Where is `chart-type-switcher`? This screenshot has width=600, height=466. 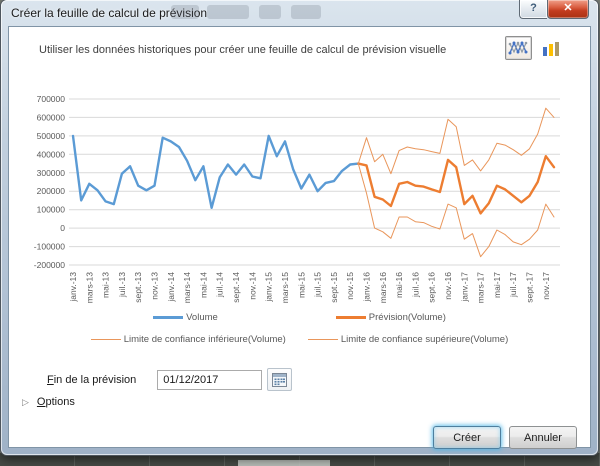 chart-type-switcher is located at coordinates (534, 48).